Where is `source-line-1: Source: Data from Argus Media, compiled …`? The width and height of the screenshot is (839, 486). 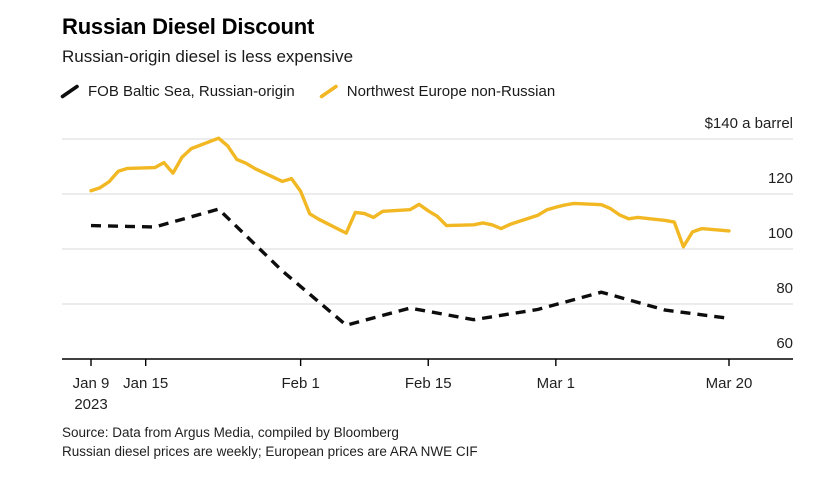 source-line-1: Source: Data from Argus Media, compiled … is located at coordinates (230, 432).